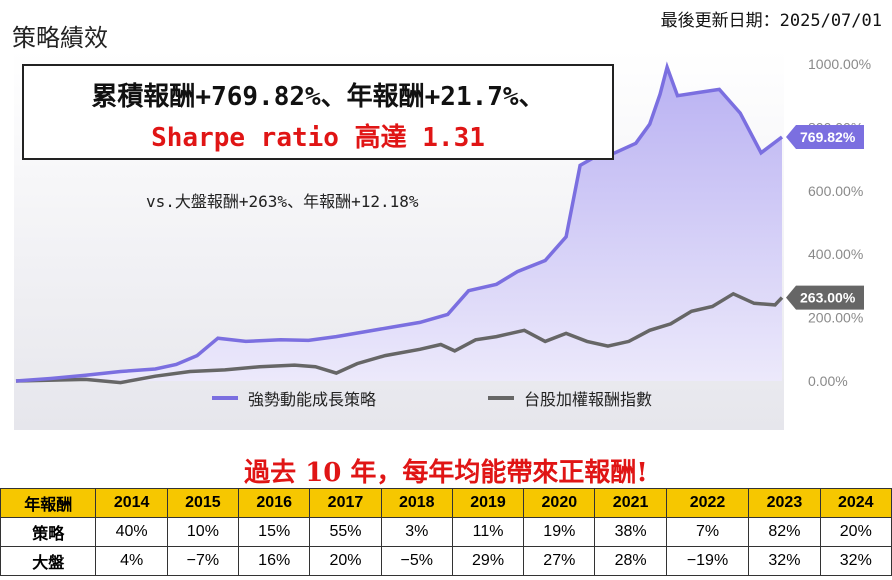  Describe the element at coordinates (399, 338) in the screenshot. I see `market-series-line` at that location.